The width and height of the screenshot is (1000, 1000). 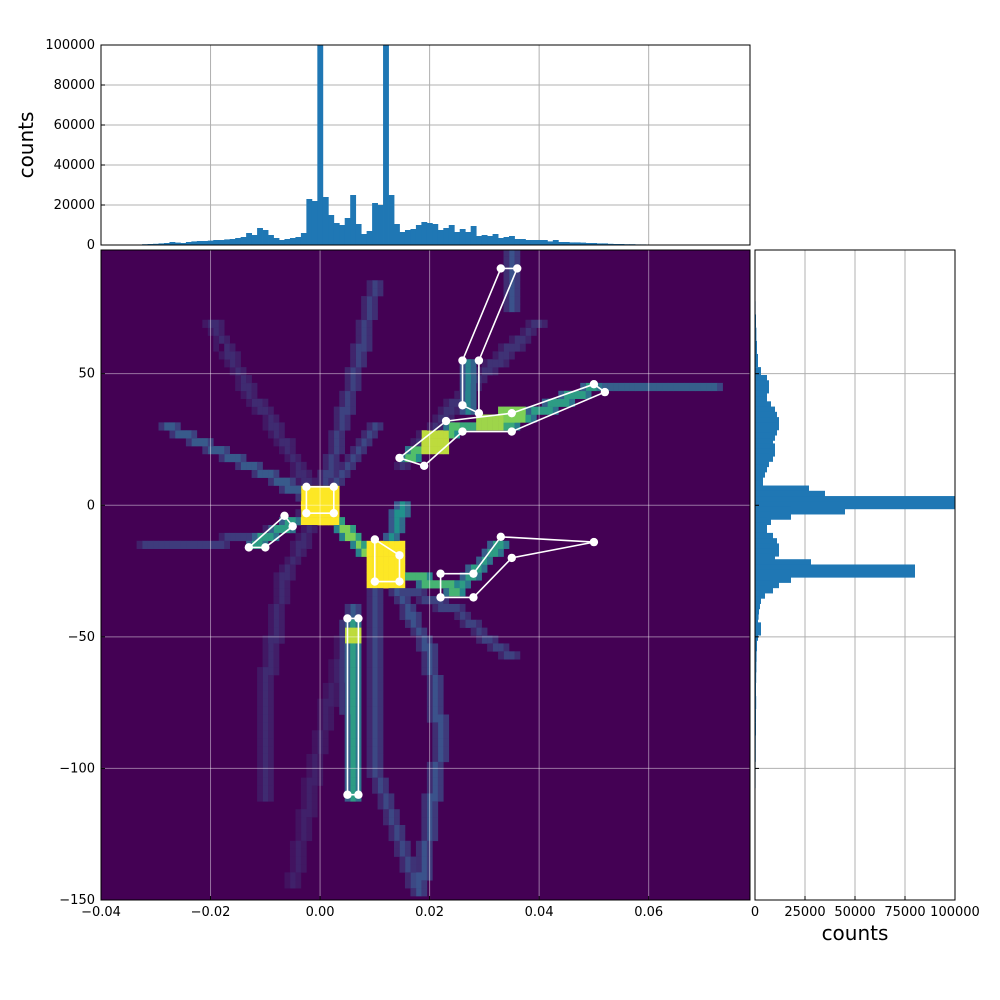 What do you see at coordinates (648, 912) in the screenshot?
I see `heatmap-x-tick-label: 0.06` at bounding box center [648, 912].